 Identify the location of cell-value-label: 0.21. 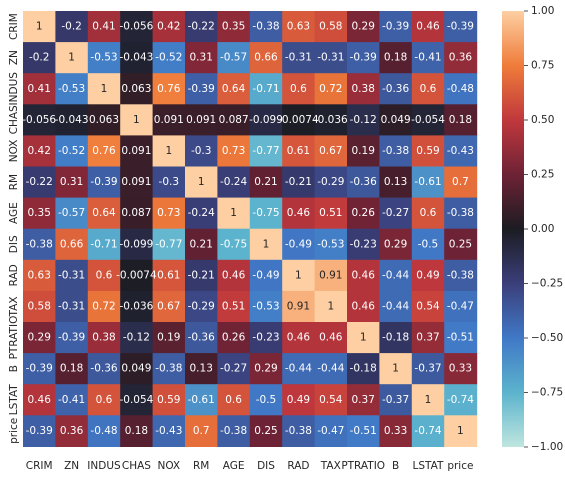
(265, 182).